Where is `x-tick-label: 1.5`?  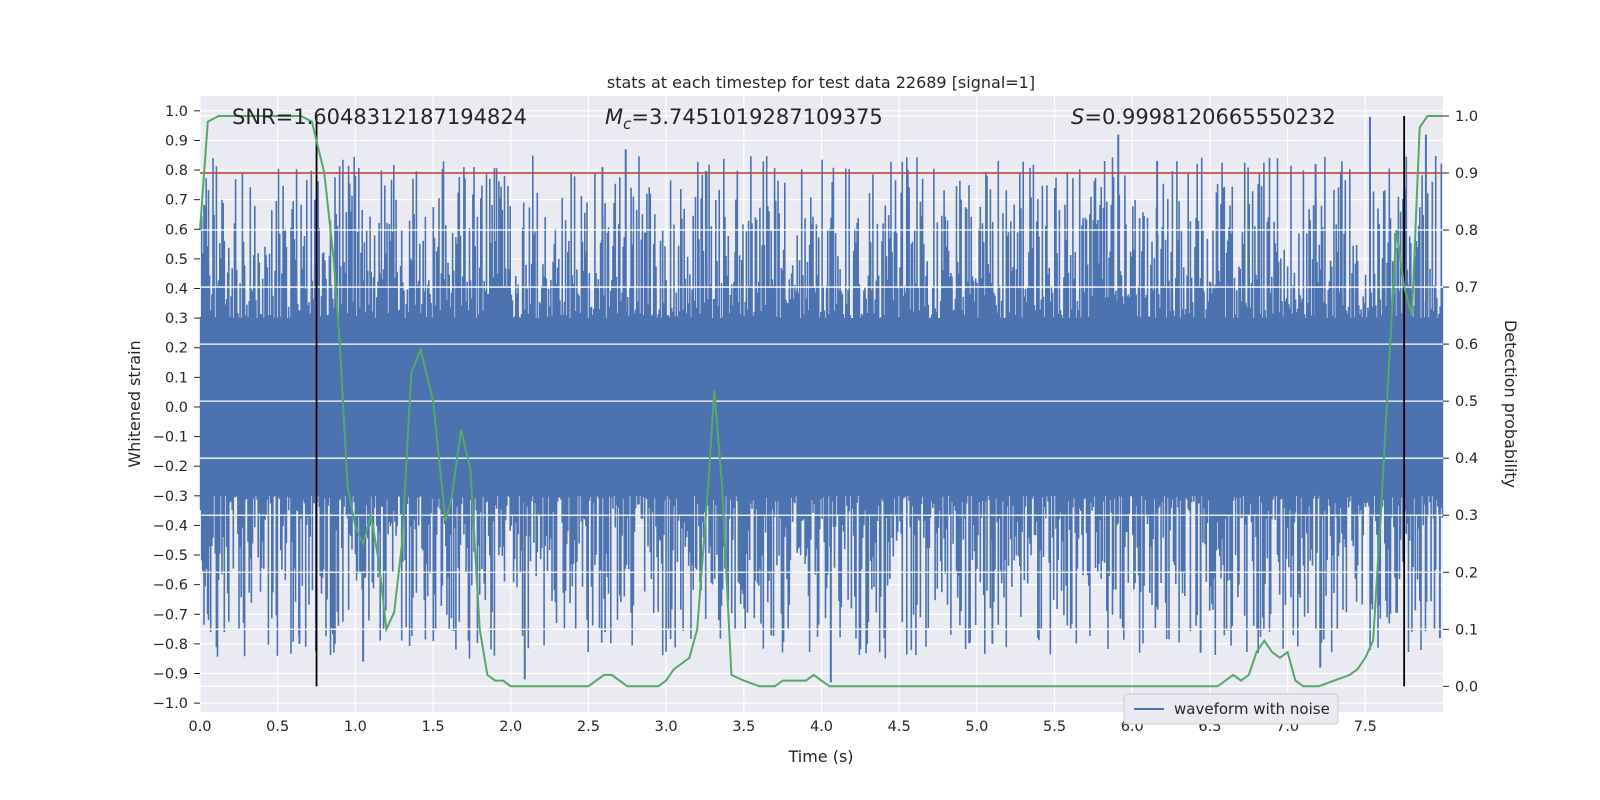 x-tick-label: 1.5 is located at coordinates (433, 727).